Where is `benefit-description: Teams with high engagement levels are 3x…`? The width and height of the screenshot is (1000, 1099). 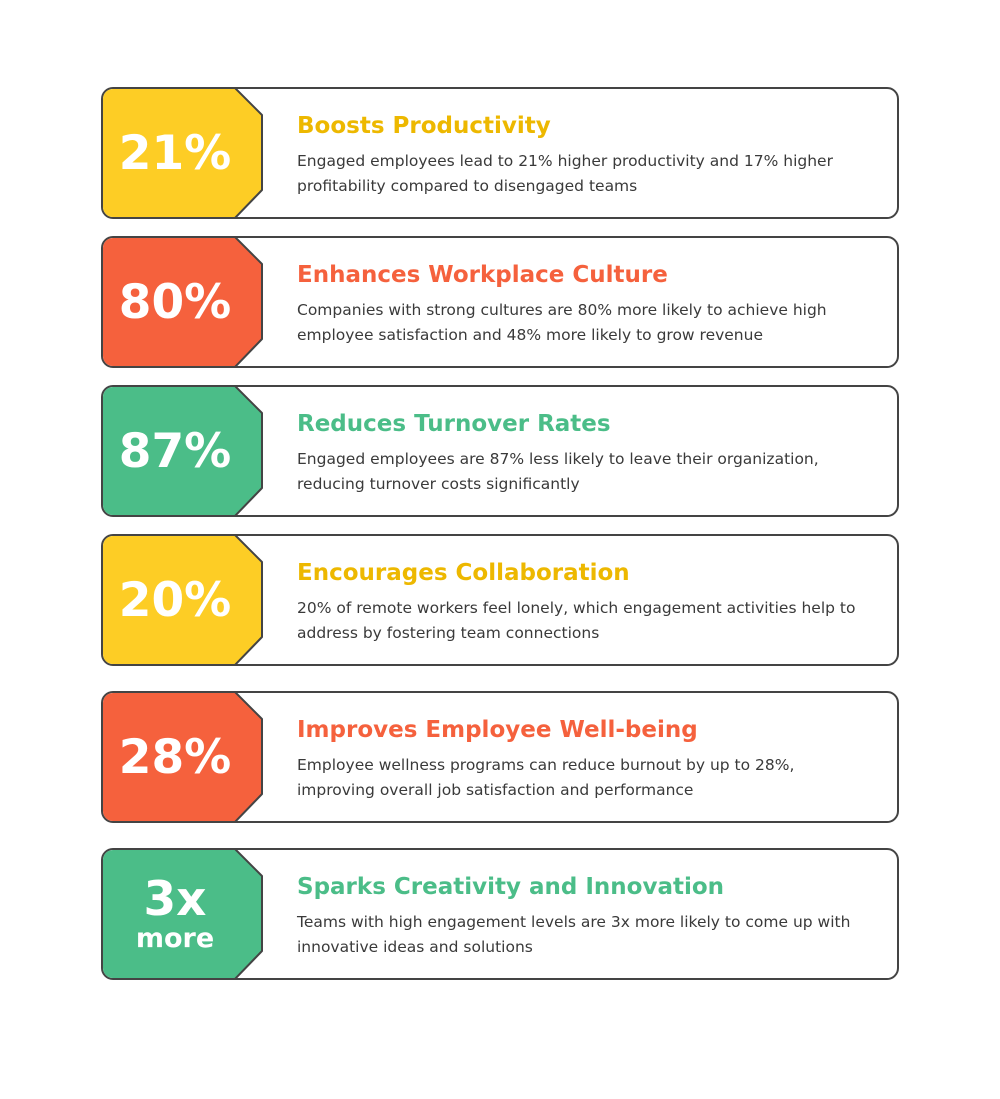
benefit-description: Teams with high engagement levels are 3x… is located at coordinates (574, 934).